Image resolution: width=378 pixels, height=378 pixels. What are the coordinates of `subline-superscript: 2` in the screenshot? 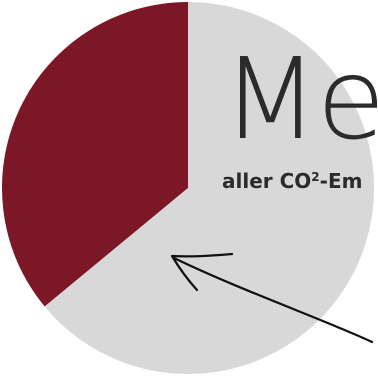 It's located at (315, 177).